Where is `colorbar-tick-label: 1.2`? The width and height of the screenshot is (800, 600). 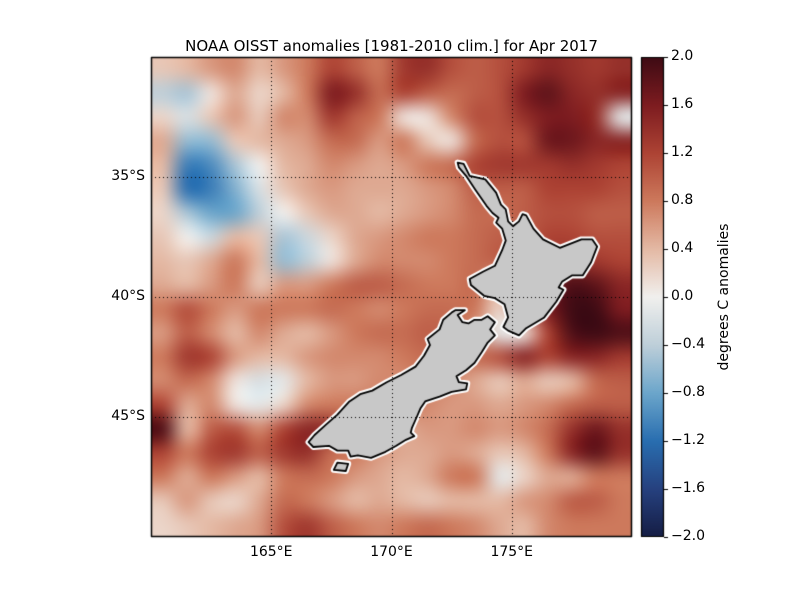 colorbar-tick-label: 1.2 is located at coordinates (682, 152).